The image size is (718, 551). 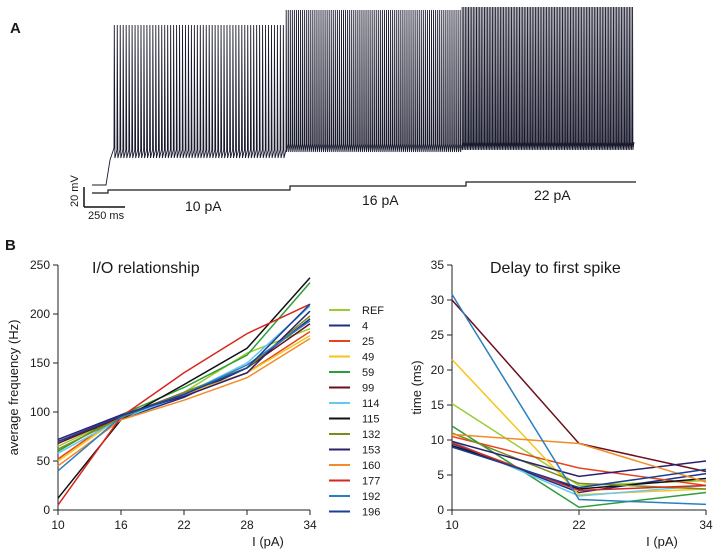 I want to click on delay-title: Delay to first spike, so click(x=555, y=268).